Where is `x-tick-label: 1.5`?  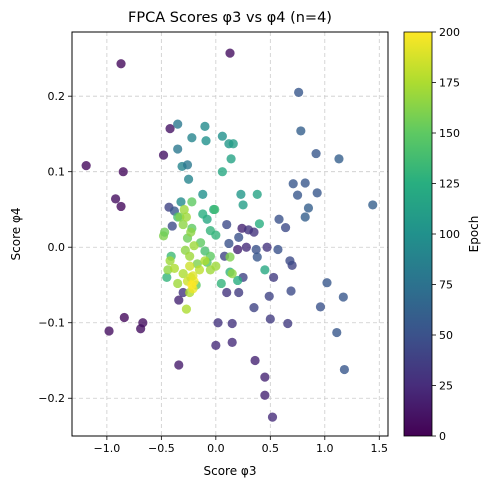 x-tick-label: 1.5 is located at coordinates (380, 448).